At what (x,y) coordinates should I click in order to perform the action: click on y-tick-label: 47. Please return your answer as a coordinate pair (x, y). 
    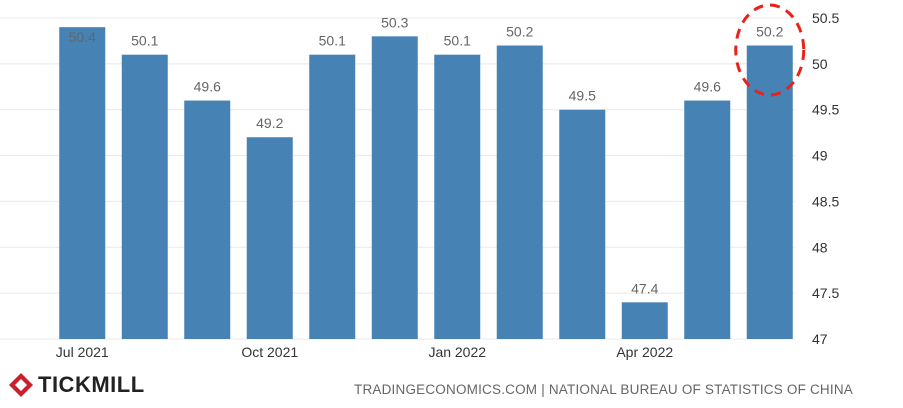
    Looking at the image, I should click on (820, 339).